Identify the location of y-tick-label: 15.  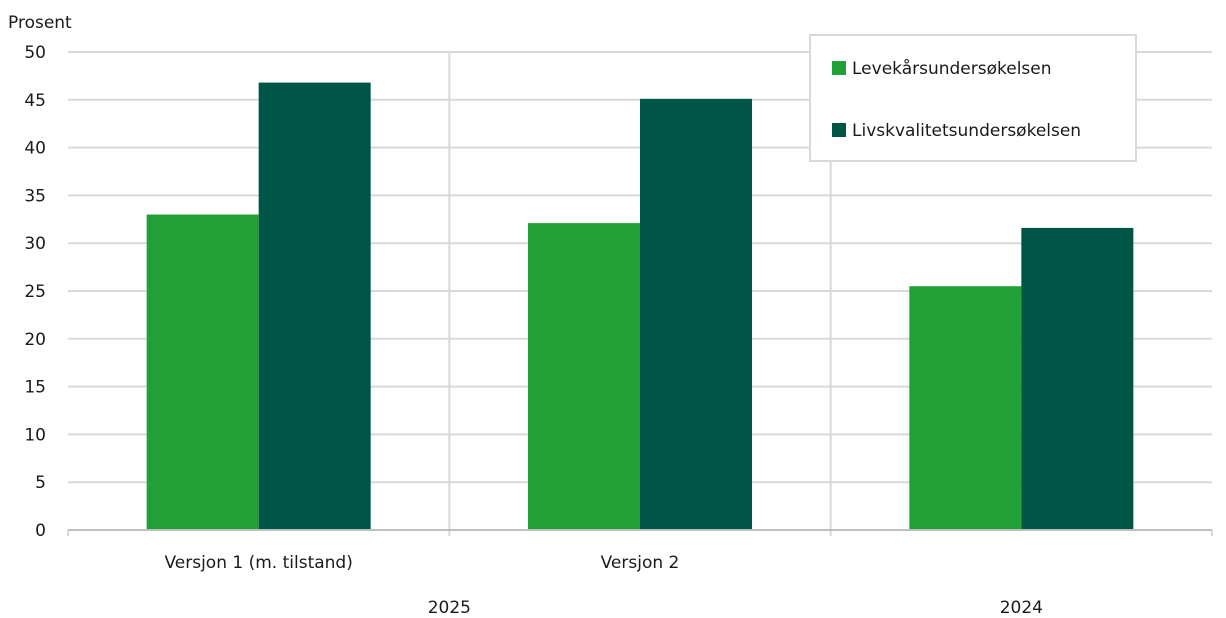
(35, 388).